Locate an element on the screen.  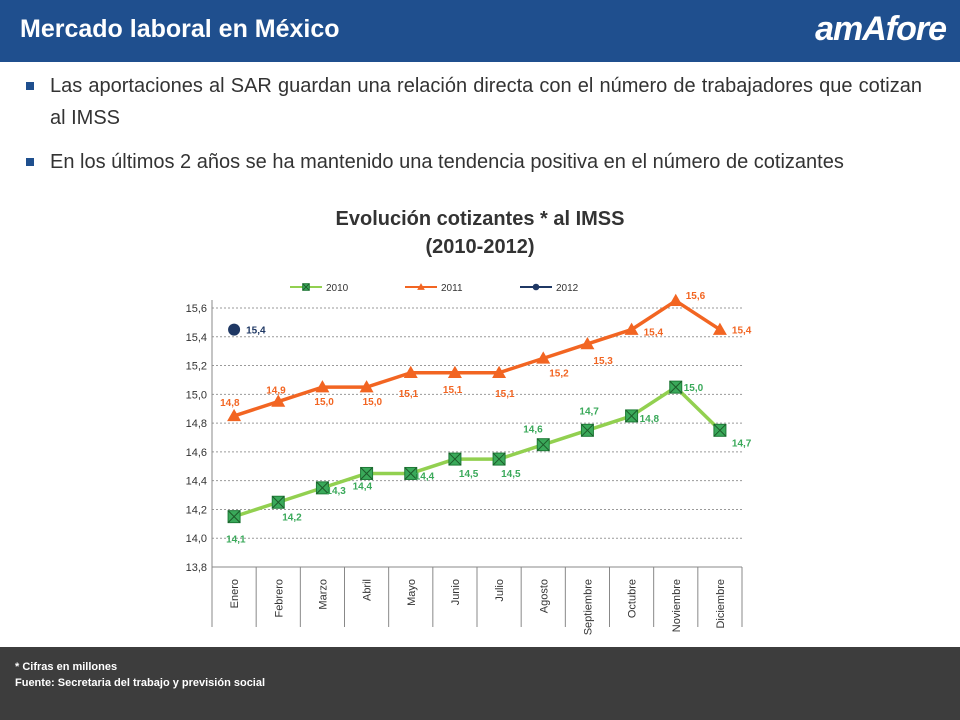
legend-label: 2012 is located at coordinates (567, 288).